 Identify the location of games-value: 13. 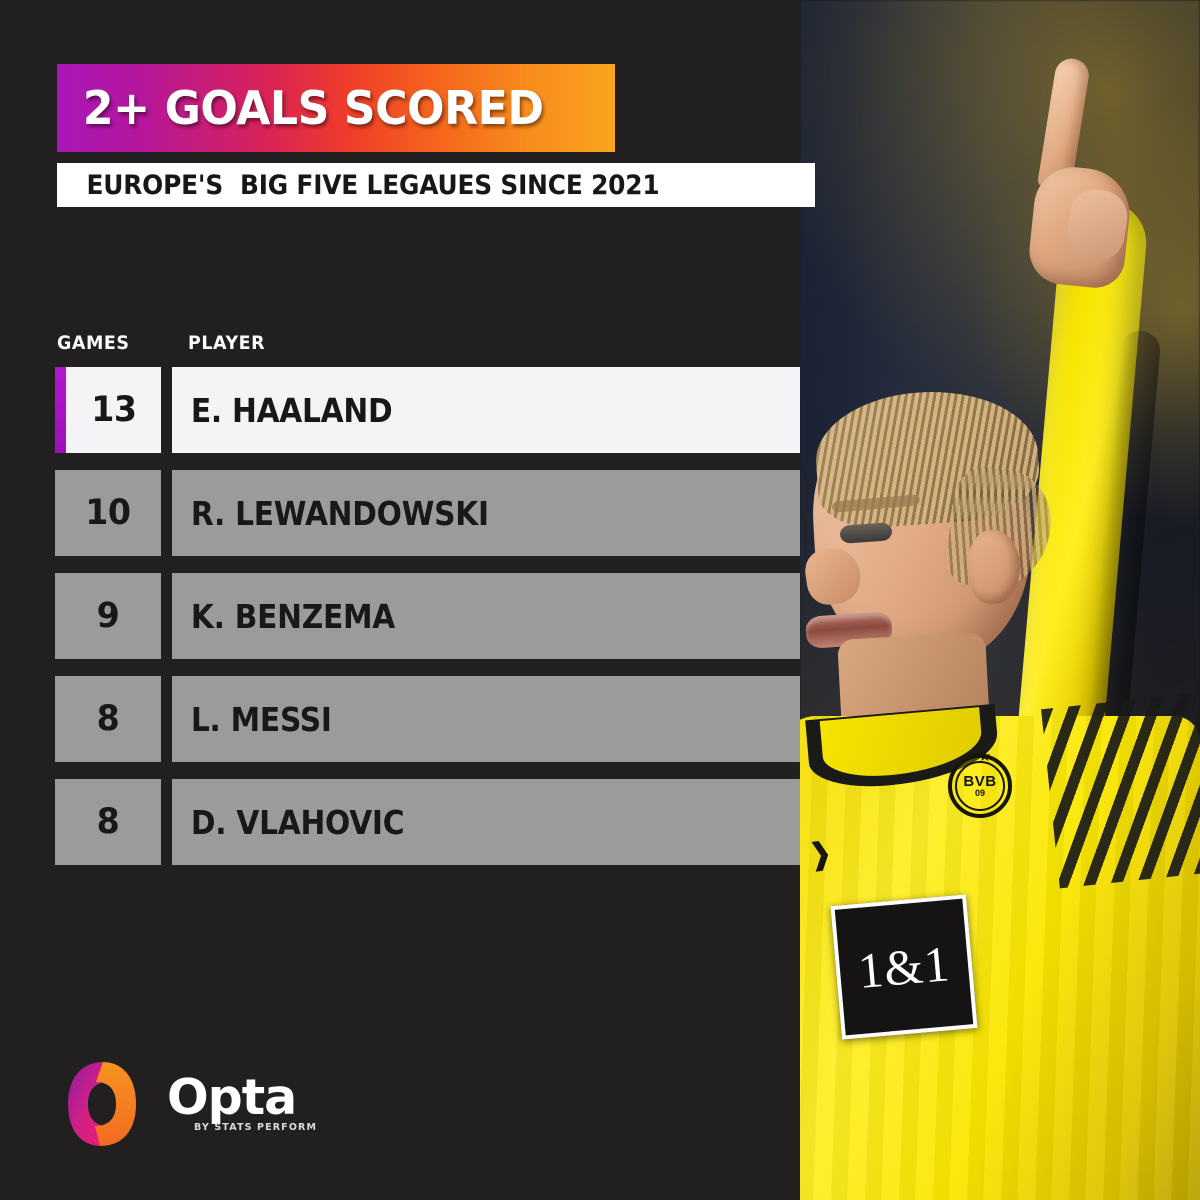
(113, 410).